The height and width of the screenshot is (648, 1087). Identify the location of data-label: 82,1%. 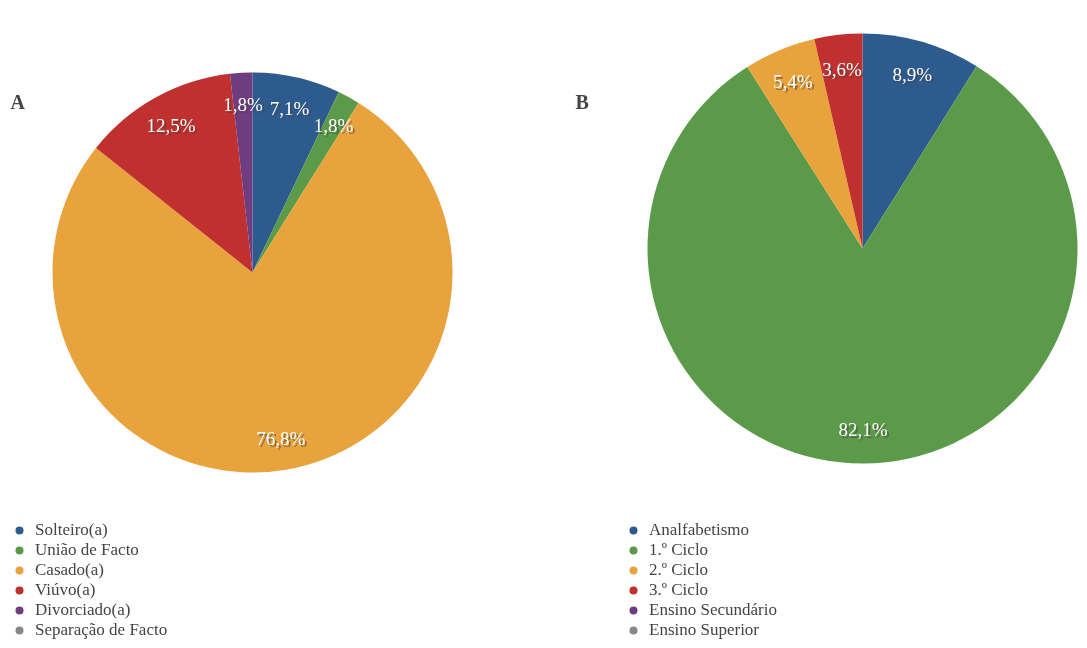
(863, 429).